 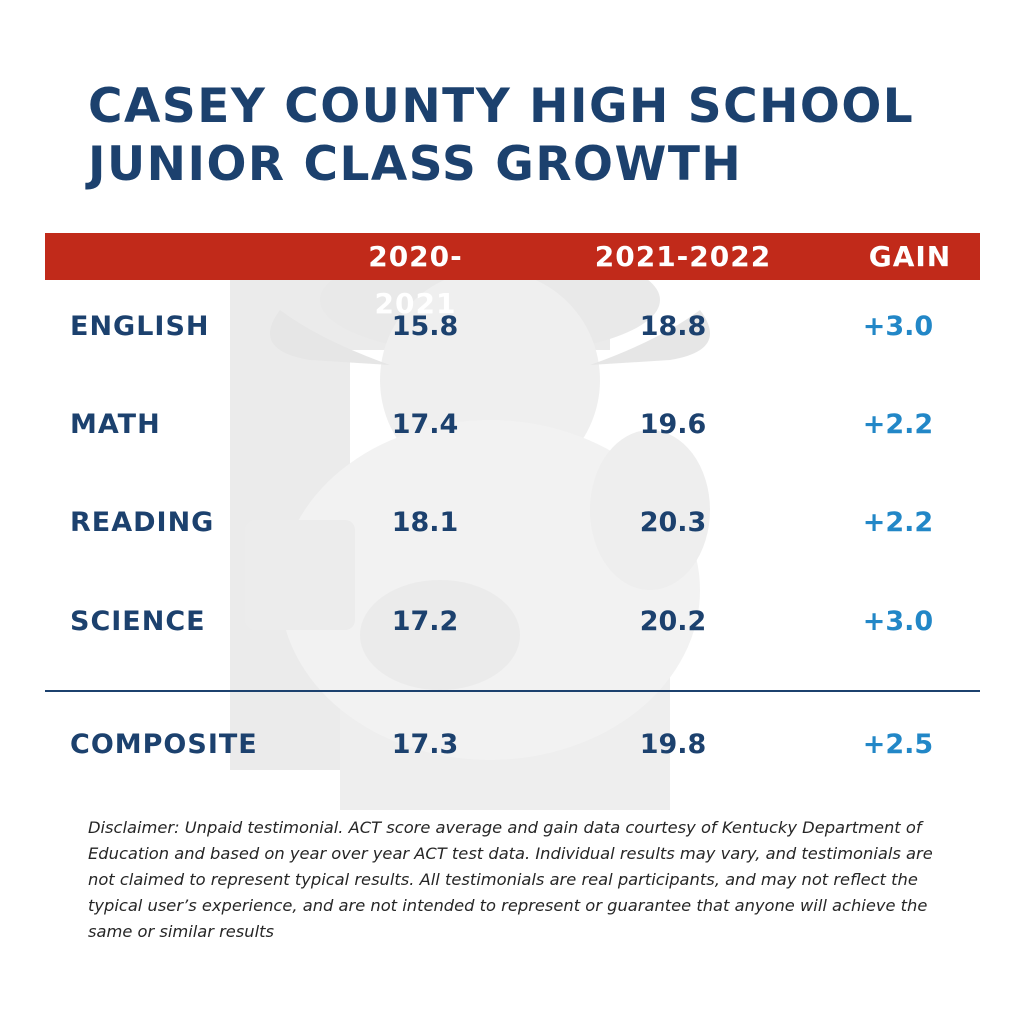 What do you see at coordinates (673, 744) in the screenshot?
I see `value-2021-2022: 19.8` at bounding box center [673, 744].